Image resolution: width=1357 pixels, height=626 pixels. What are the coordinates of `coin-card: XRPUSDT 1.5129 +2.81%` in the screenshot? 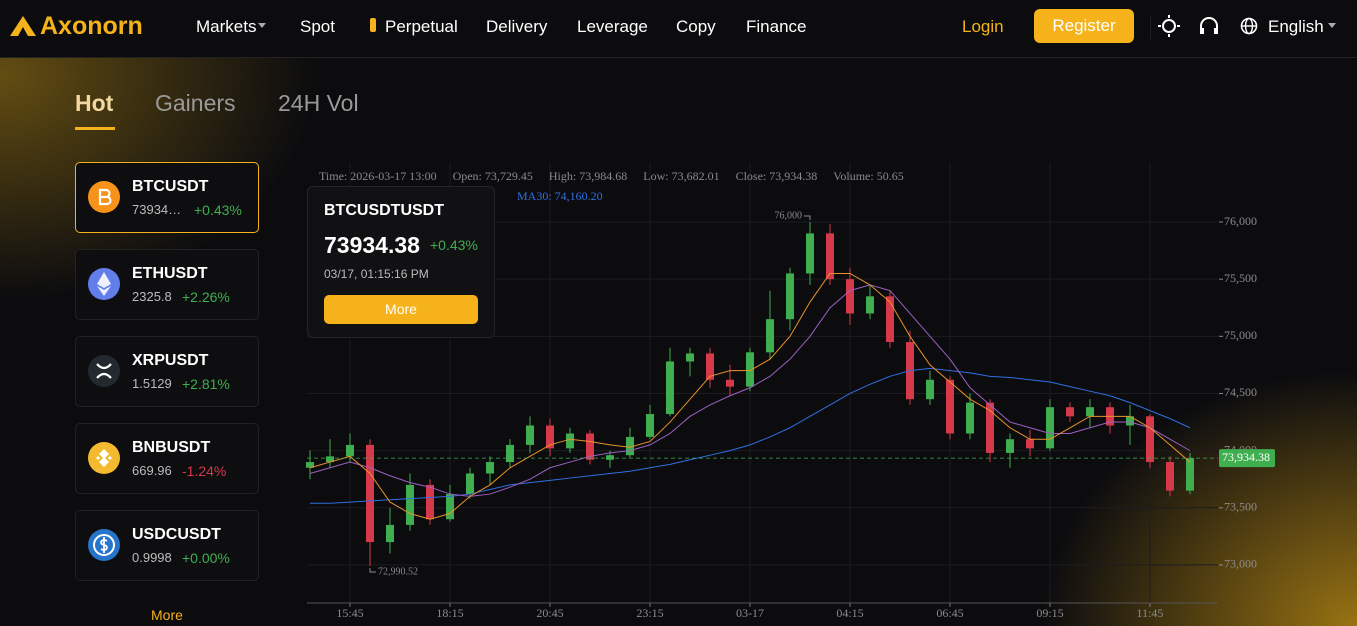 It's located at (167, 371).